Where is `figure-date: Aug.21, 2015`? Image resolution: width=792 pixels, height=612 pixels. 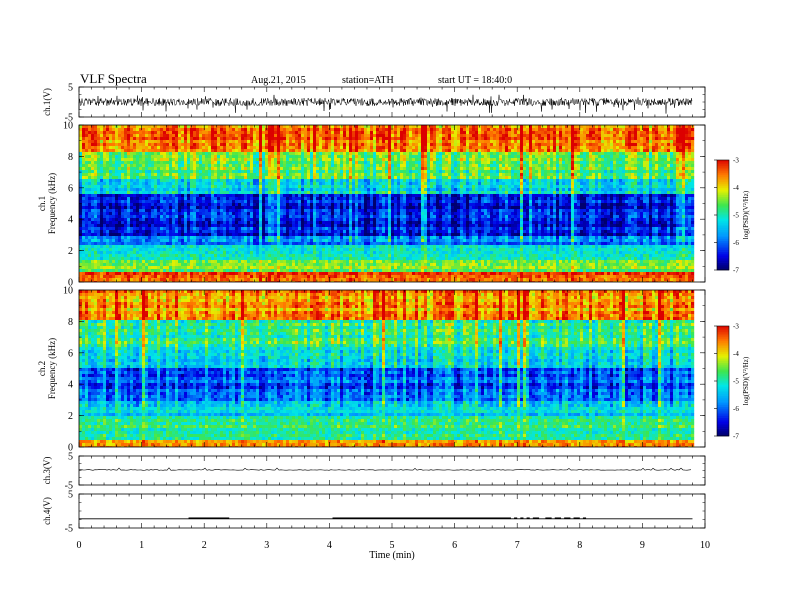
figure-date: Aug.21, 2015 is located at coordinates (278, 80).